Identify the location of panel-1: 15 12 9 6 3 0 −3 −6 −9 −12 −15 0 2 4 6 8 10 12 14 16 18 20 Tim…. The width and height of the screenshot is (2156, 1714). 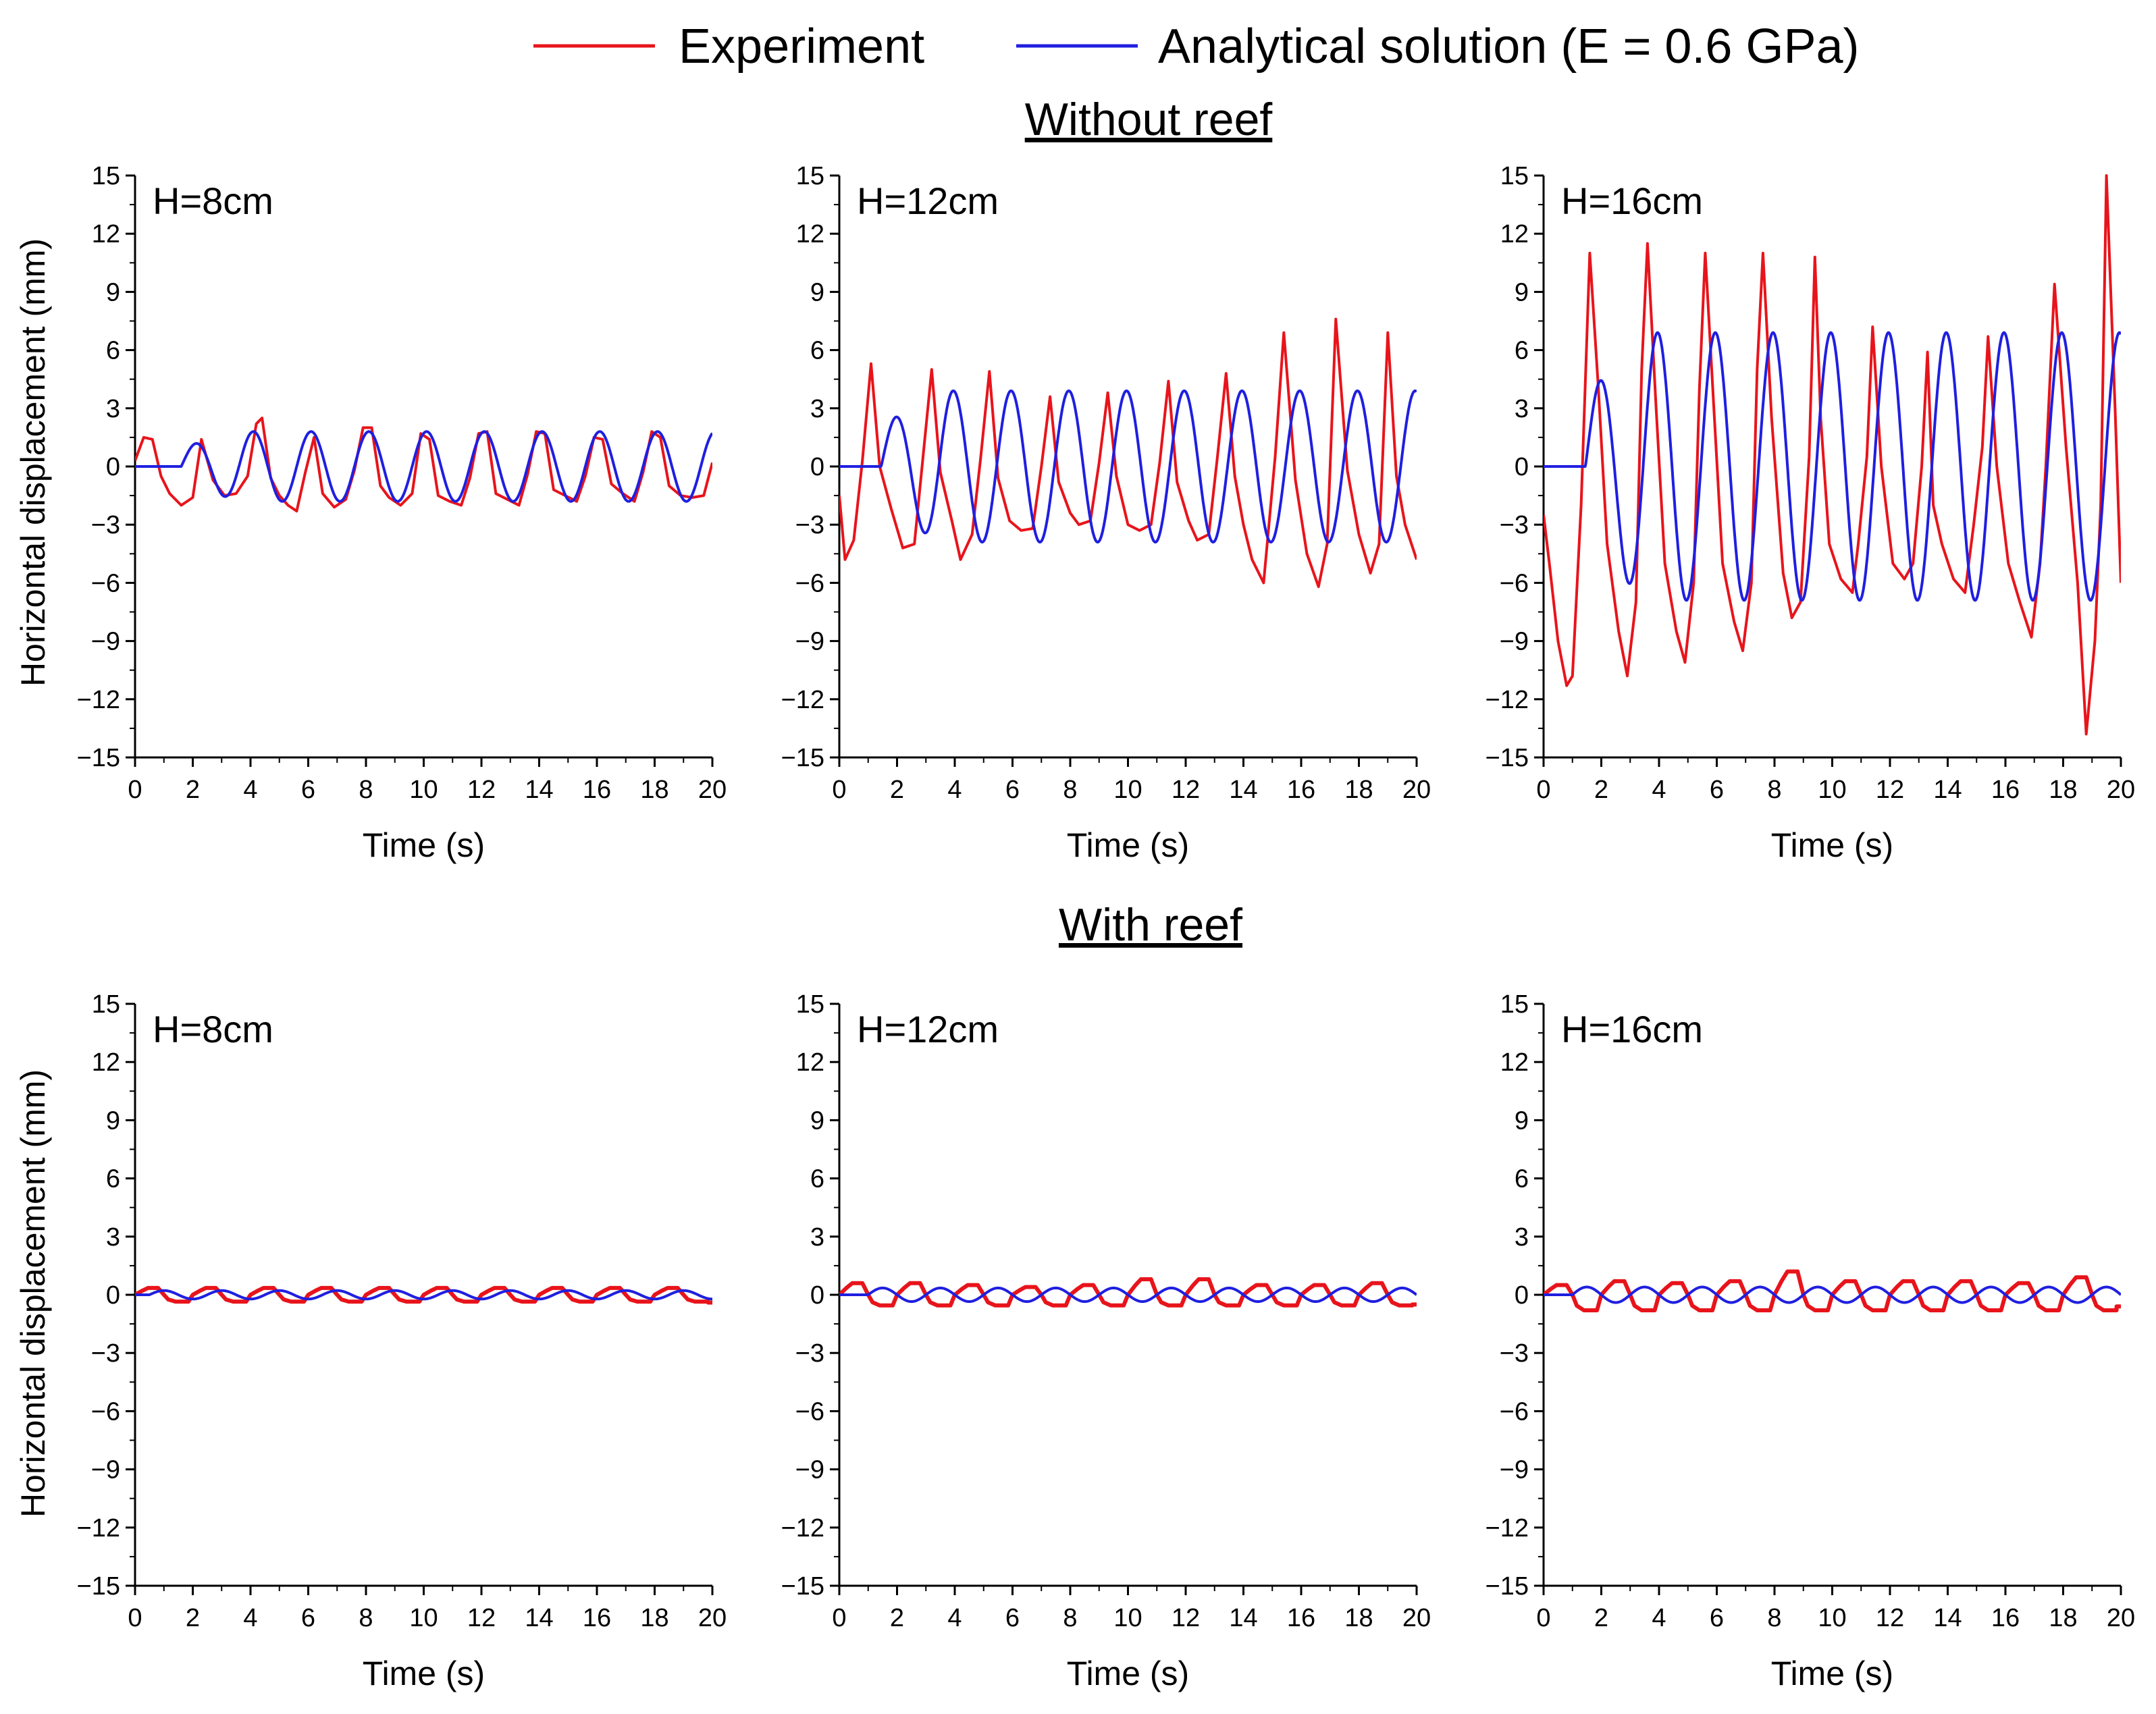
(402, 513).